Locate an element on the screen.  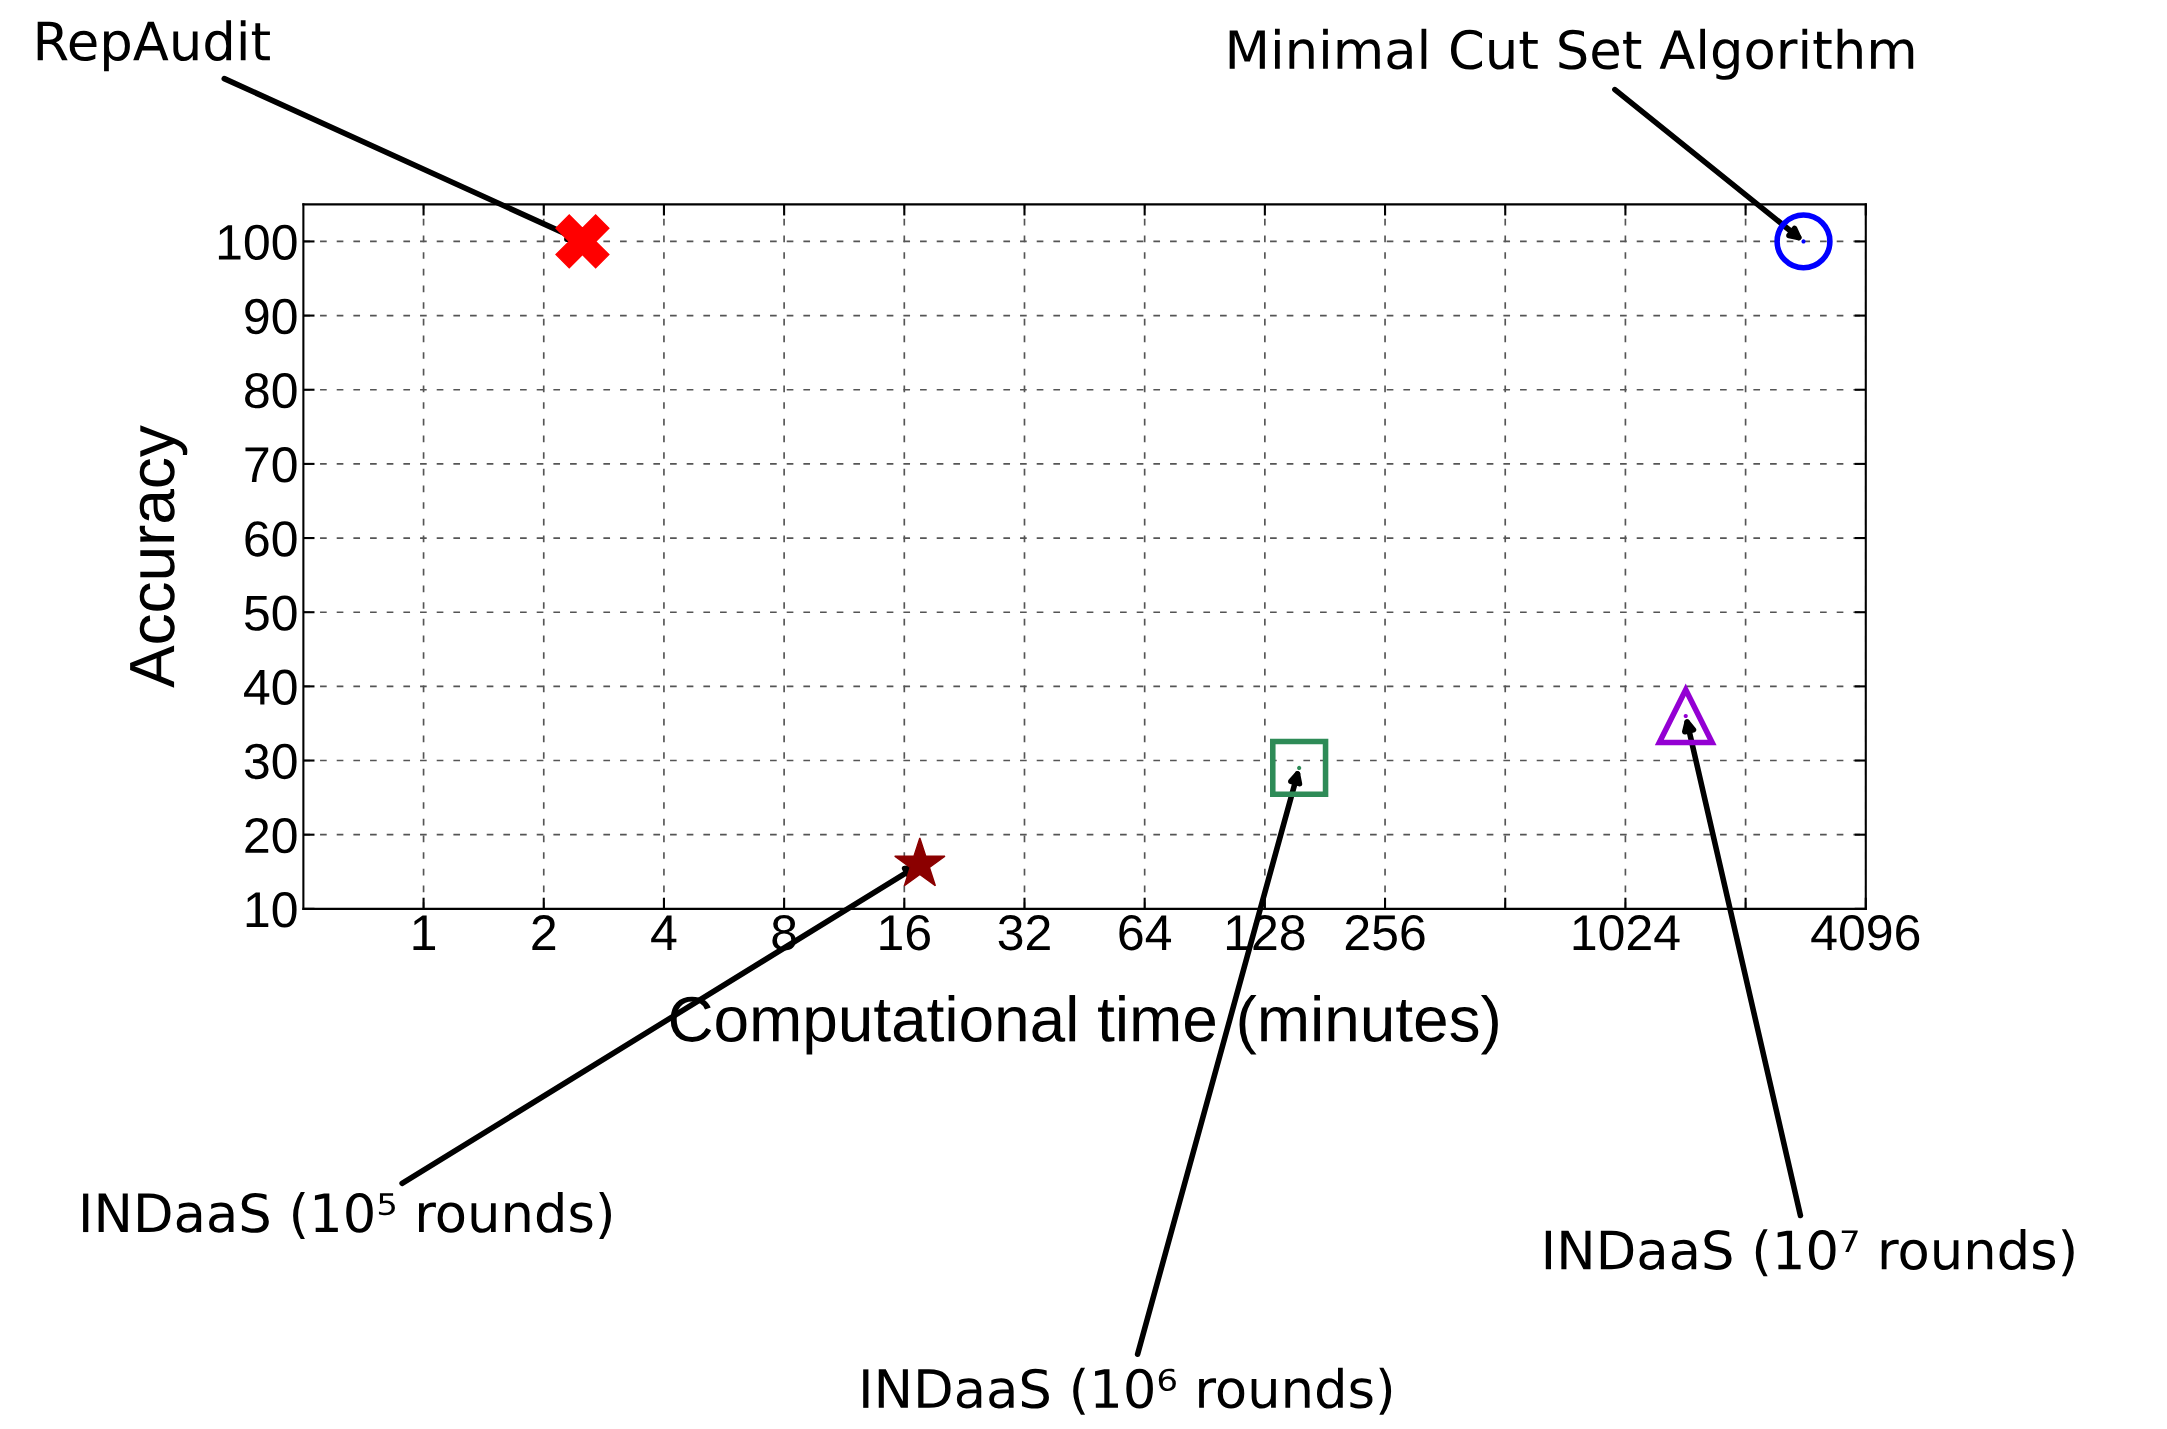
y-tick-label: 80 is located at coordinates (271, 390).